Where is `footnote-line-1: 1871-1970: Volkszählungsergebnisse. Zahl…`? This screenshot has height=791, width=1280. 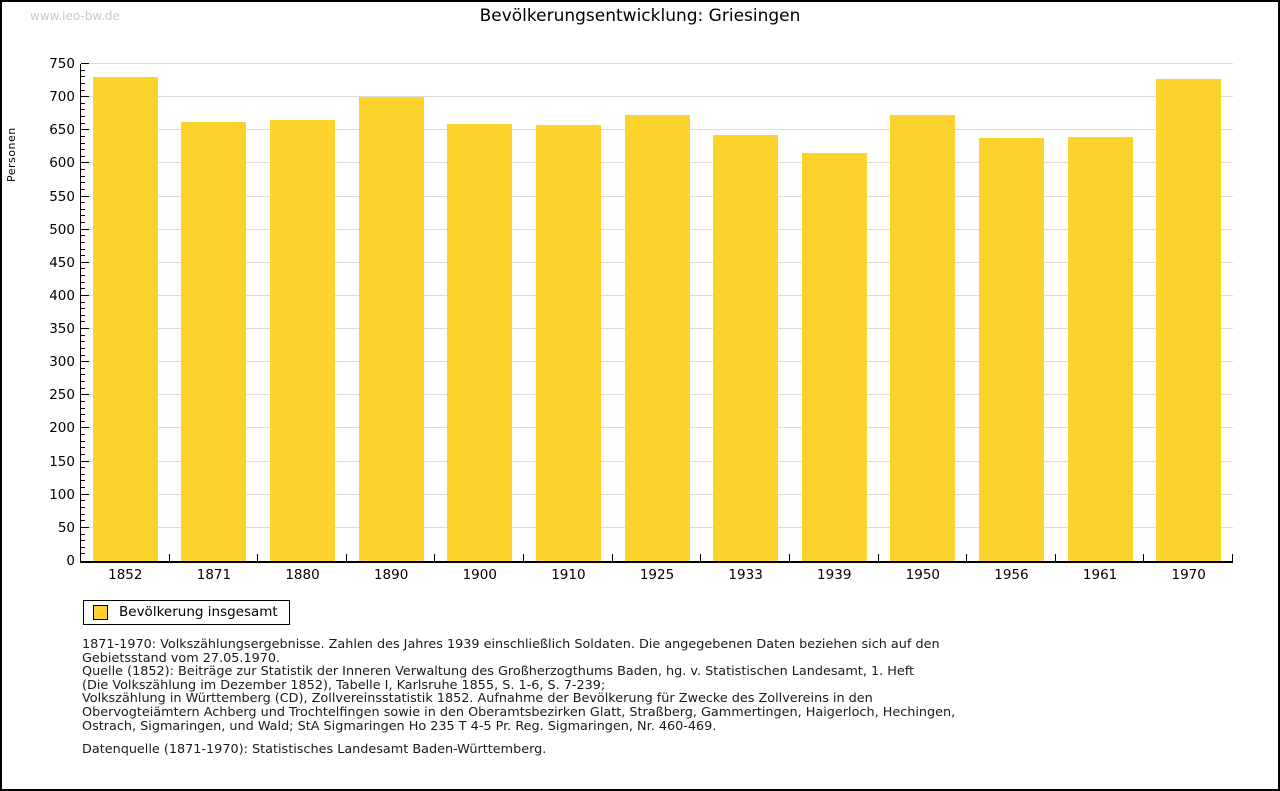 footnote-line-1: 1871-1970: Volkszählungsergebnisse. Zahl… is located at coordinates (511, 644).